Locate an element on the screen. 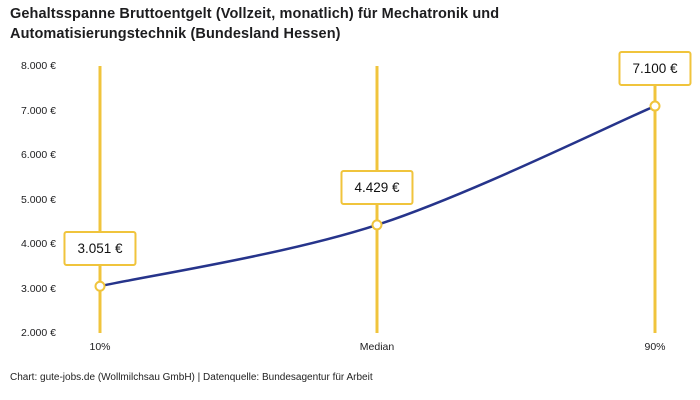 This screenshot has width=700, height=400. y-axis-tick-label: 6.000 € is located at coordinates (38, 155).